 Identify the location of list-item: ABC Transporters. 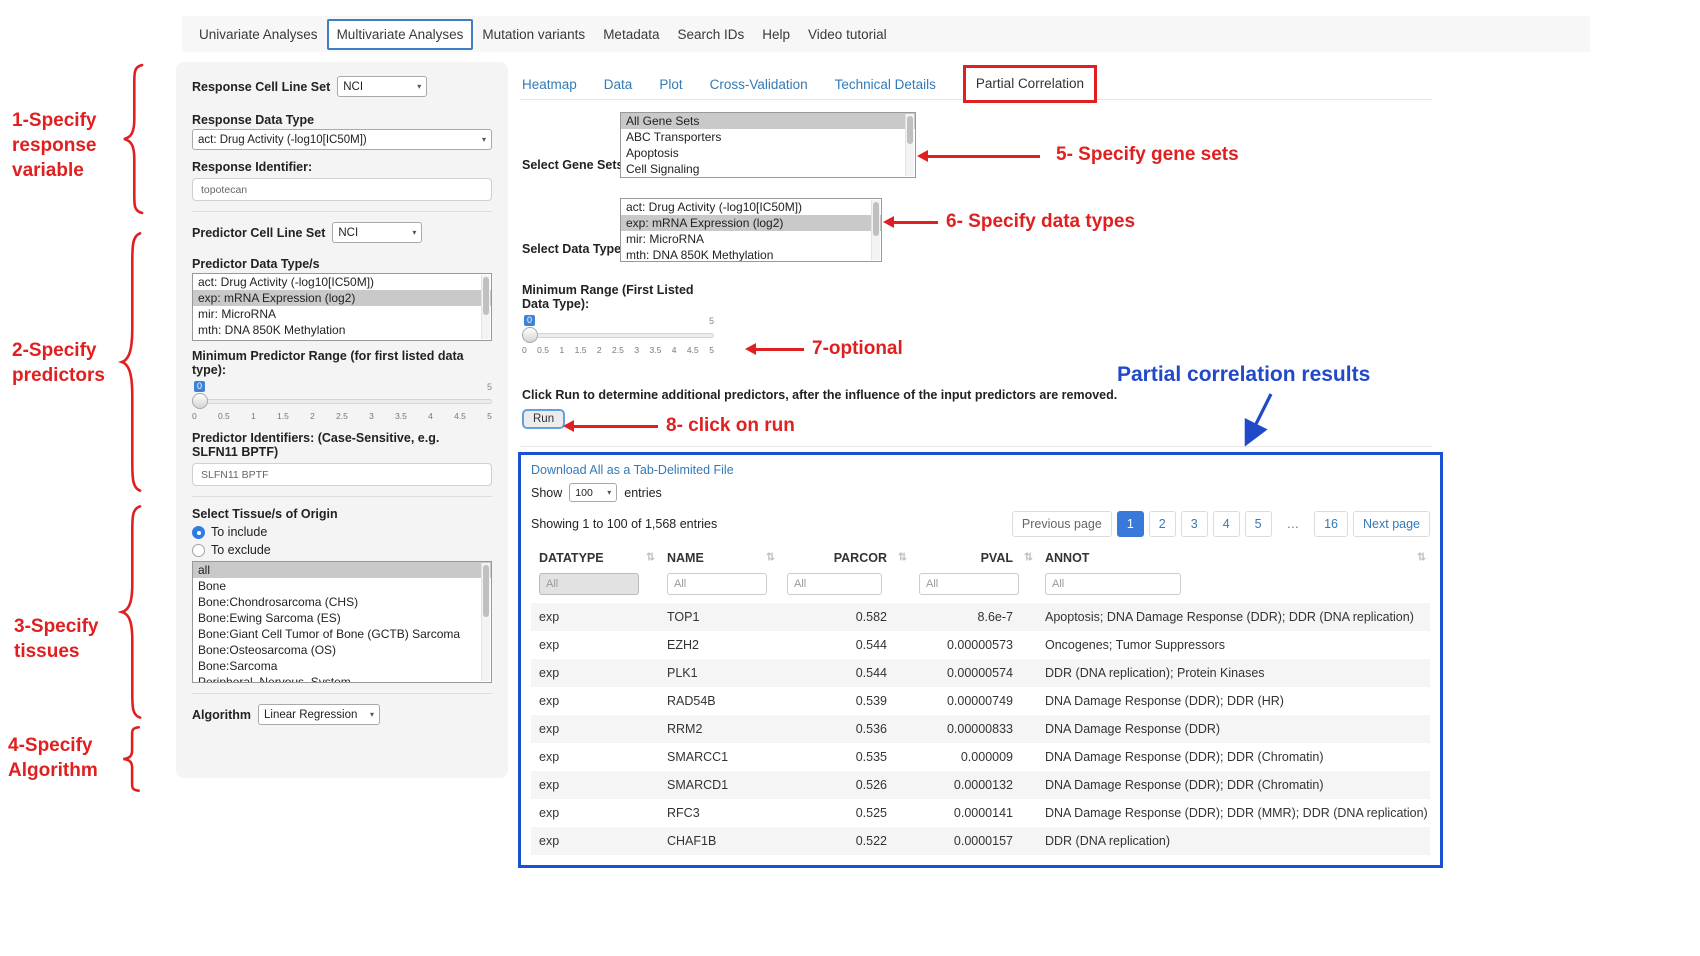
(674, 137).